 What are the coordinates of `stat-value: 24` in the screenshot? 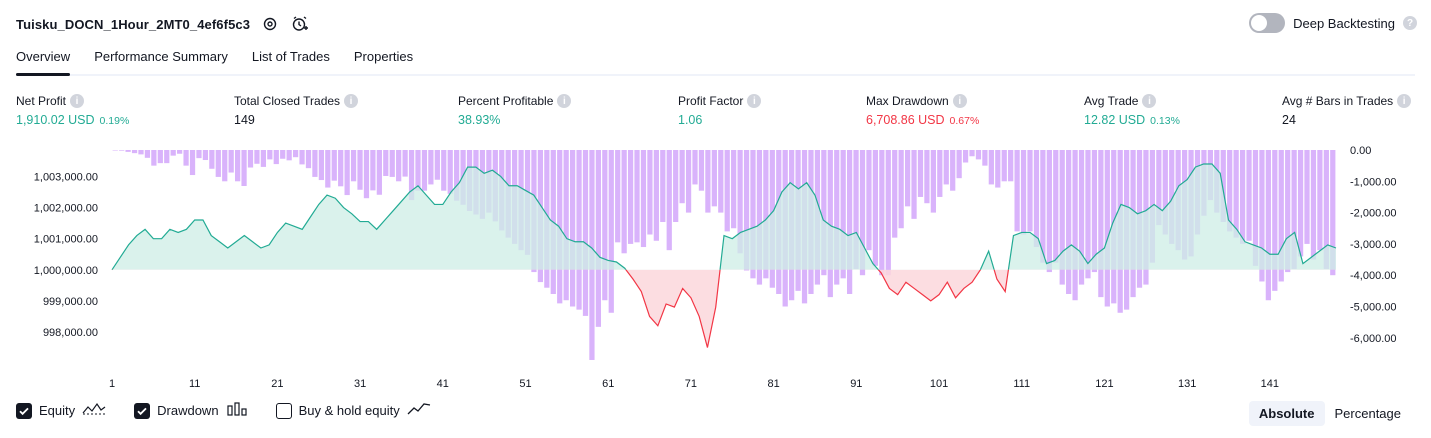 It's located at (1289, 120).